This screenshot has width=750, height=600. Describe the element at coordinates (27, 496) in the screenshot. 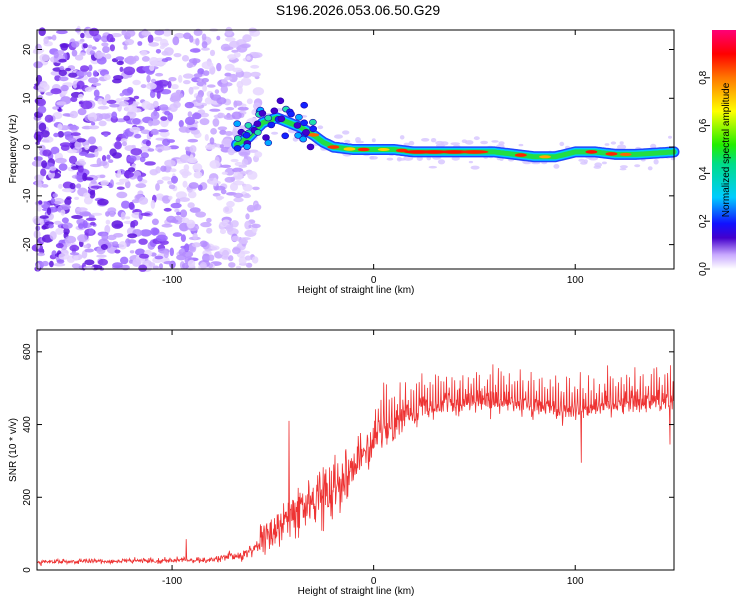

I see `snr-ytick-label: 200` at that location.